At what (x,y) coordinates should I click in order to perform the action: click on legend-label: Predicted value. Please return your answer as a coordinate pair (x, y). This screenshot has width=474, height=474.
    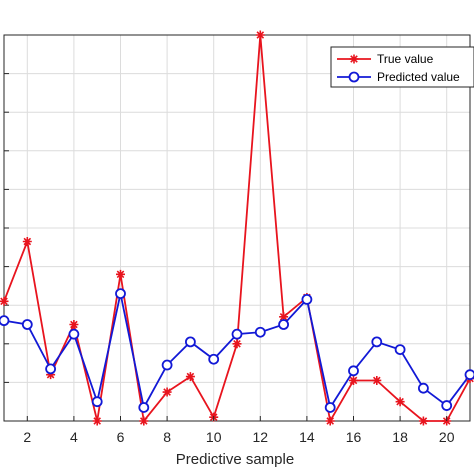
    Looking at the image, I should click on (418, 77).